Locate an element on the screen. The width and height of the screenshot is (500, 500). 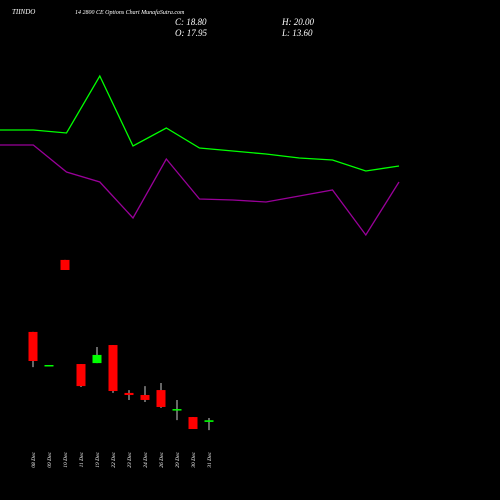
x-tick-label: 24 Dec is located at coordinates (145, 459).